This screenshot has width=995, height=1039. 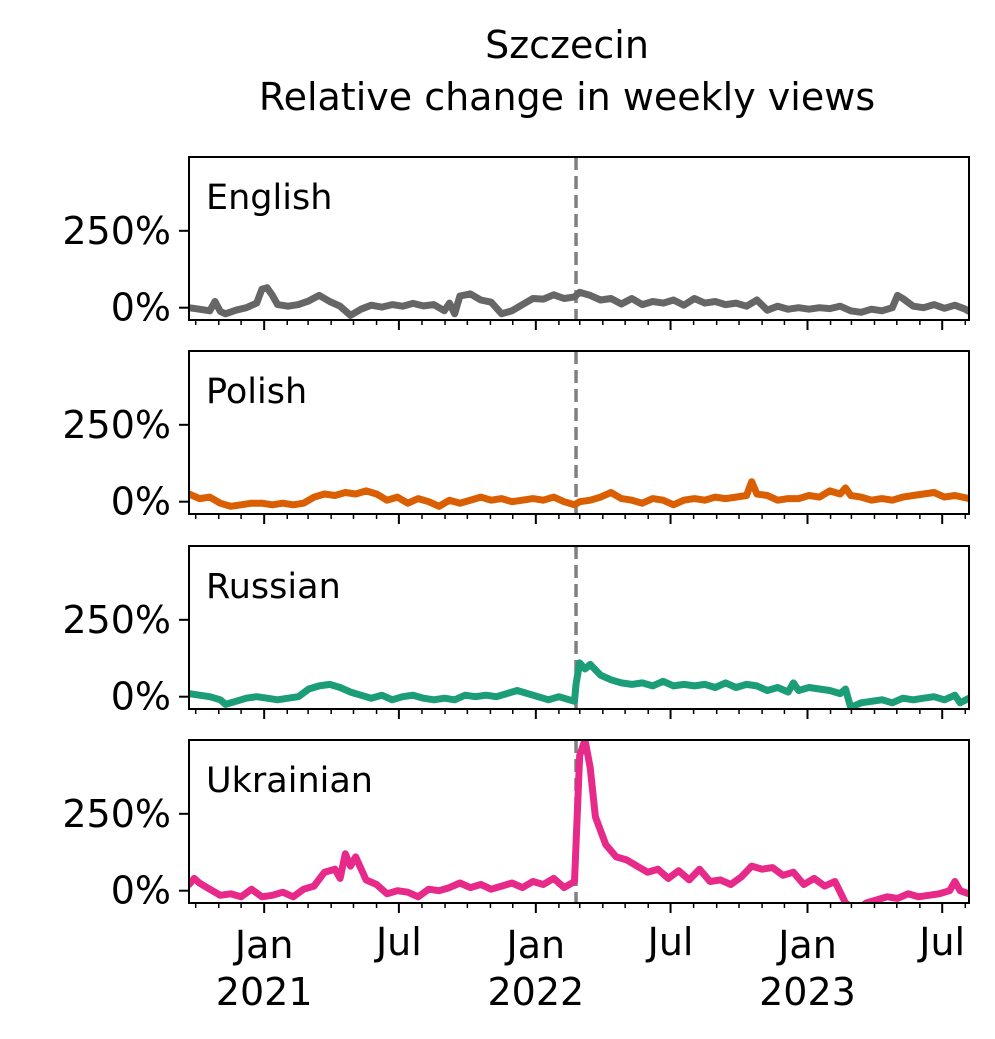 I want to click on panel-label: Russian, so click(x=273, y=587).